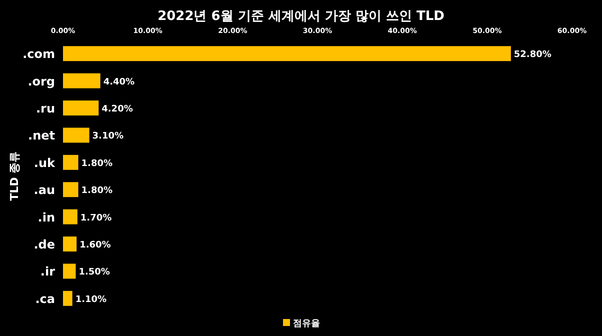  Describe the element at coordinates (48, 271) in the screenshot. I see `y-tick-label: .ir` at that location.